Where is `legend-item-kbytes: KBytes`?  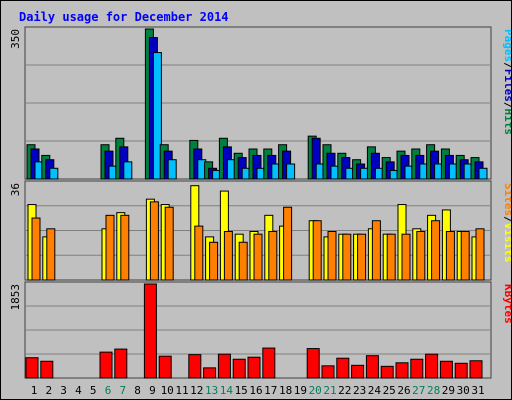 legend-item-kbytes: KBytes is located at coordinates (506, 304).